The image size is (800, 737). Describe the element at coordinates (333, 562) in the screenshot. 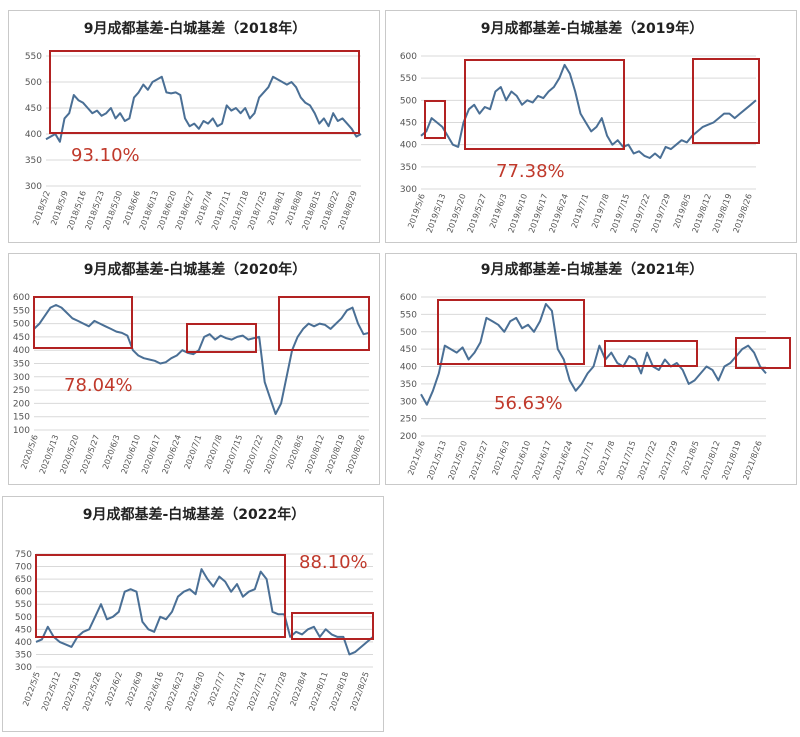

I see `percentage-annotation: 88.10%` at that location.